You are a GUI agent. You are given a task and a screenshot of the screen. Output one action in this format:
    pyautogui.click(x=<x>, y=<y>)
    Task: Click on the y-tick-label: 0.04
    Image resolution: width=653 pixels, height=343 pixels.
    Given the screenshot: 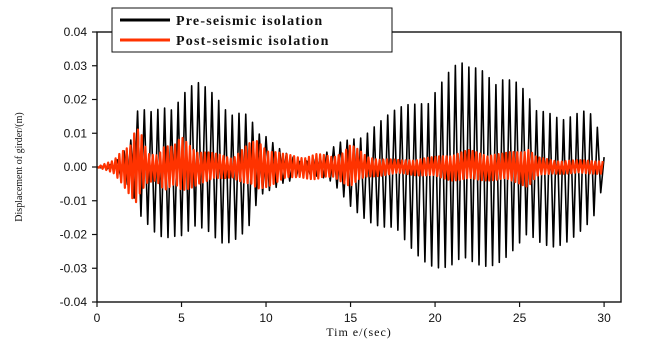 What is the action you would take?
    pyautogui.click(x=76, y=32)
    